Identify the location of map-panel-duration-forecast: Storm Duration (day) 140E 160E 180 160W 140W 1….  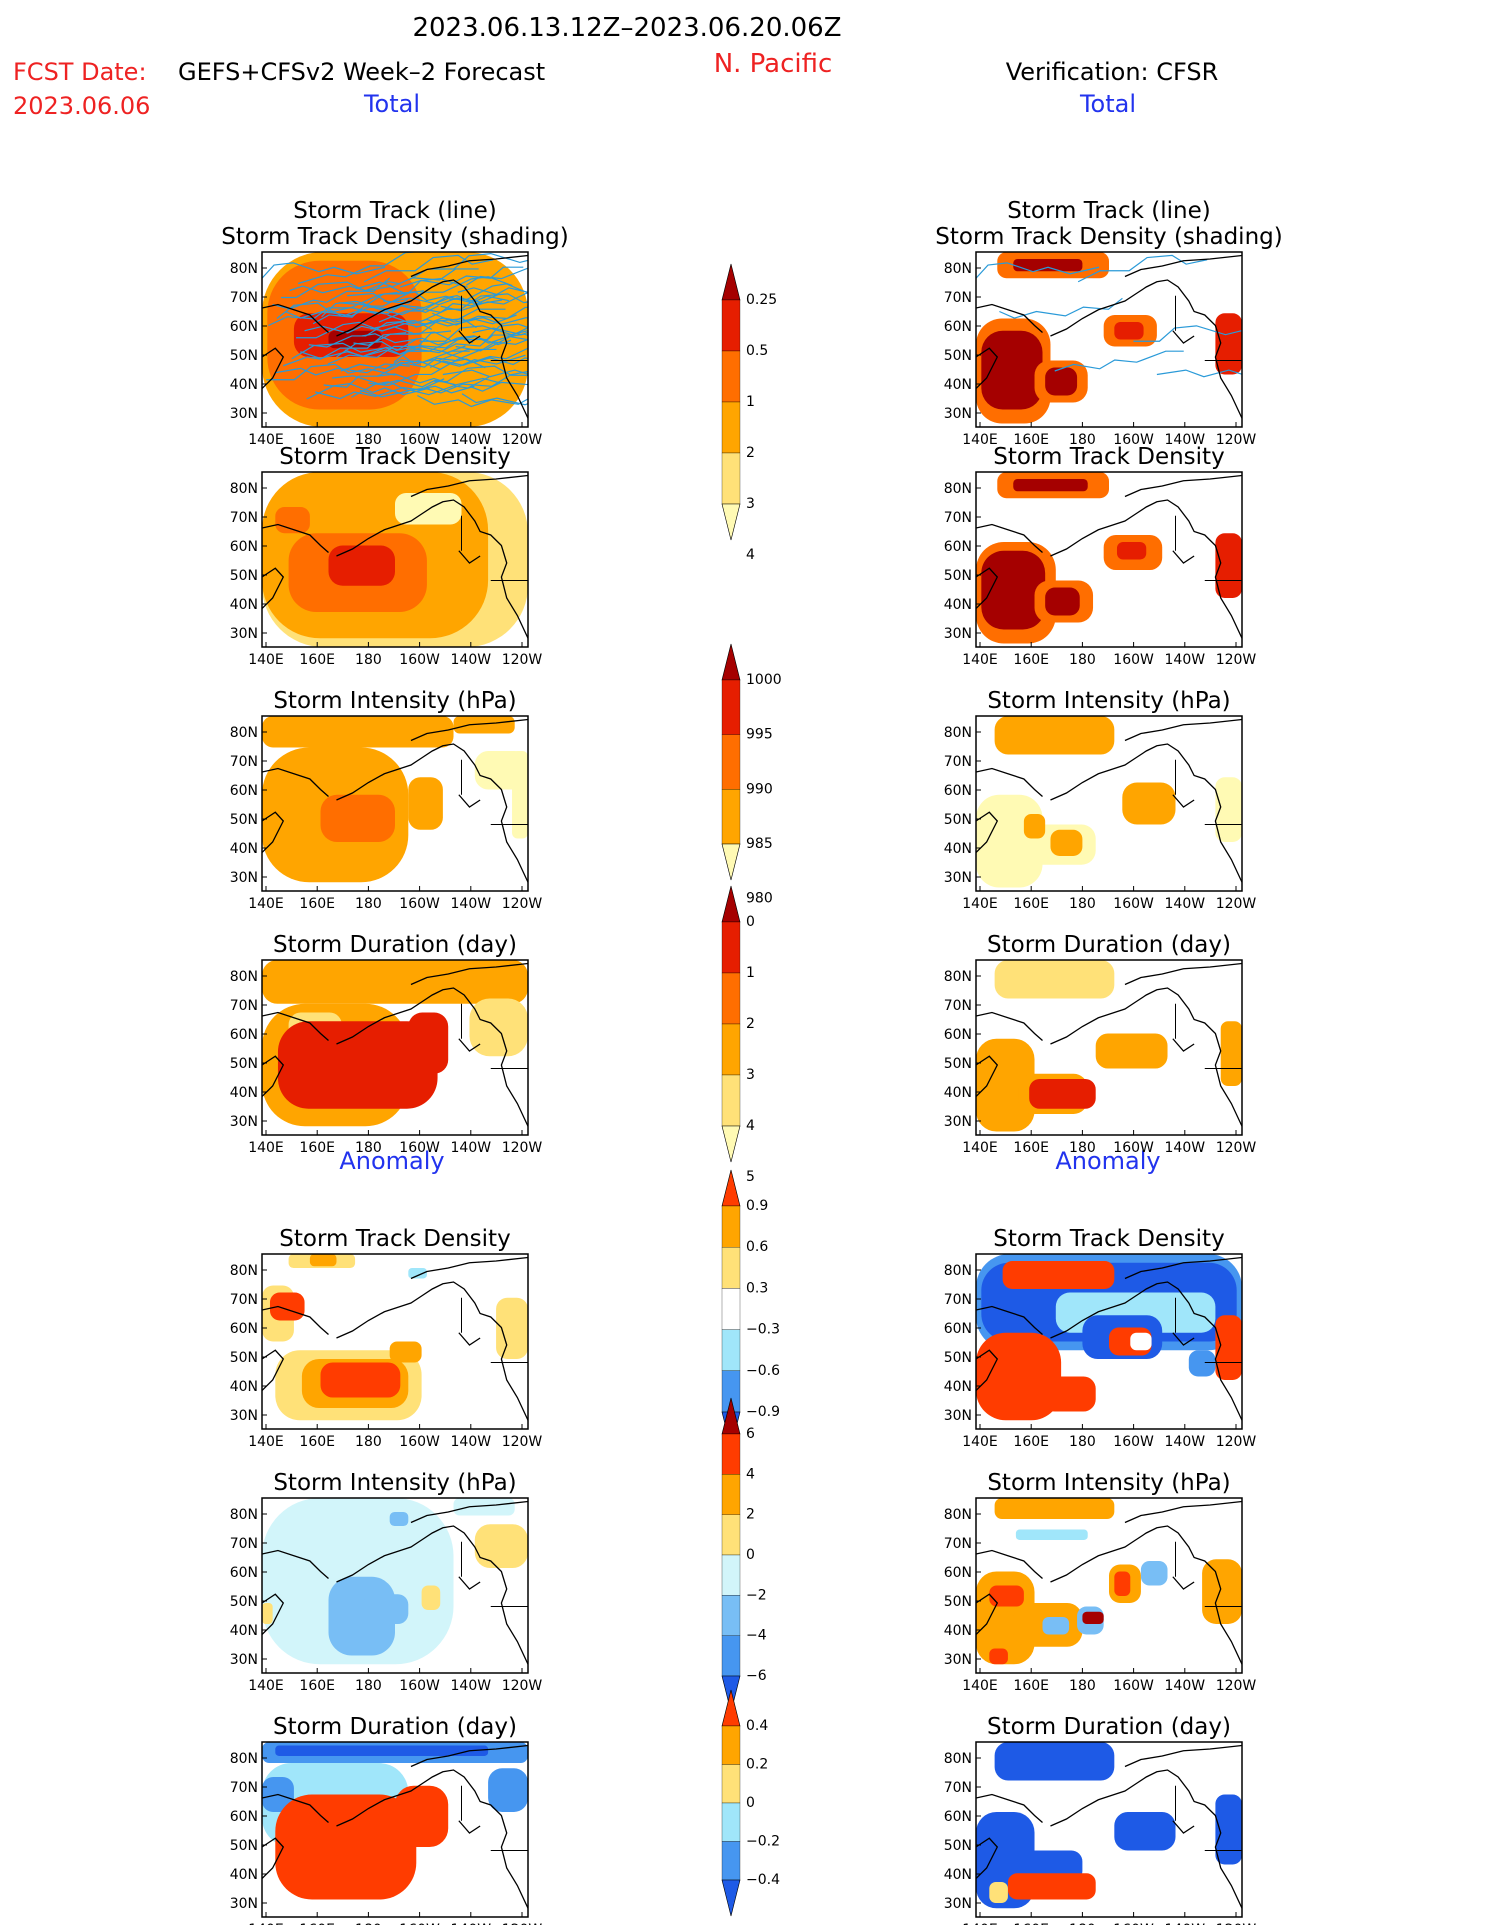
(386, 1044).